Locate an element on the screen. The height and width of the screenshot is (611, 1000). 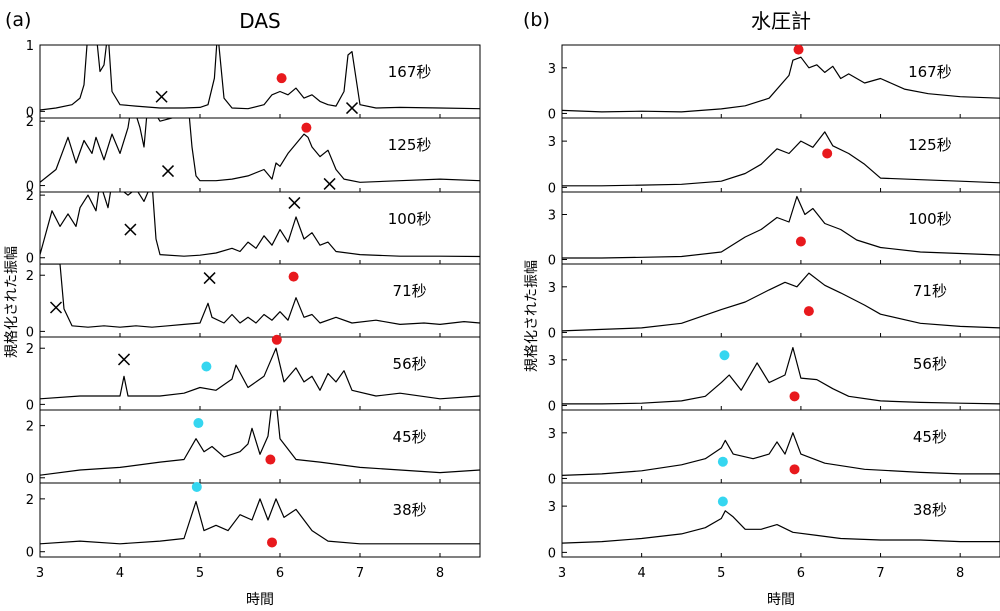
panel-a-letter: (a) is located at coordinates (18, 20).